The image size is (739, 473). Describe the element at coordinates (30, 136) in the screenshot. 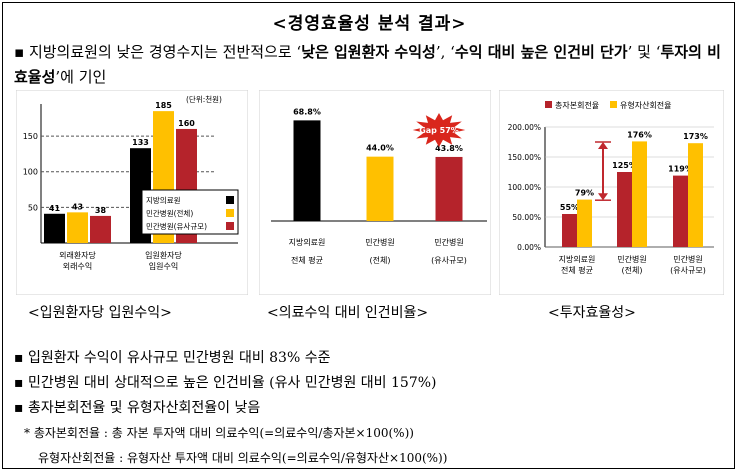

I see `chart-1-y-tick: 150` at that location.